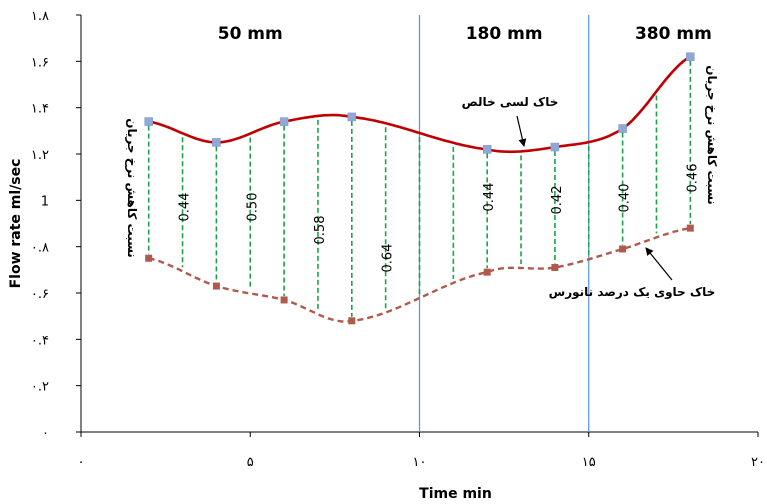 The height and width of the screenshot is (504, 767). I want to click on y-tick-label: ۱.۶, so click(40, 62).